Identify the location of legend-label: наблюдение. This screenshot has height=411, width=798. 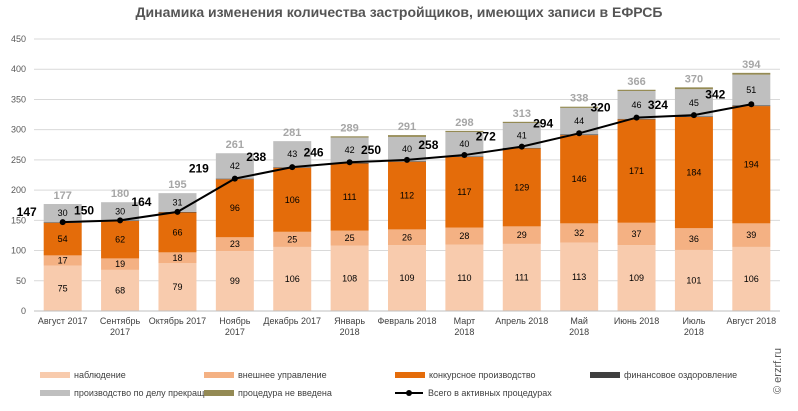
(100, 375).